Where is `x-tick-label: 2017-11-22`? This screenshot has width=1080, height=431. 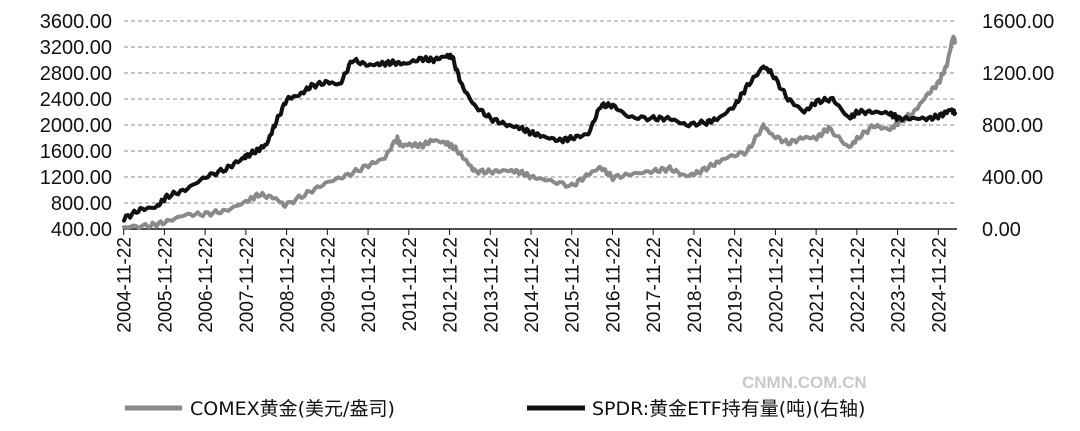 x-tick-label: 2017-11-22 is located at coordinates (654, 285).